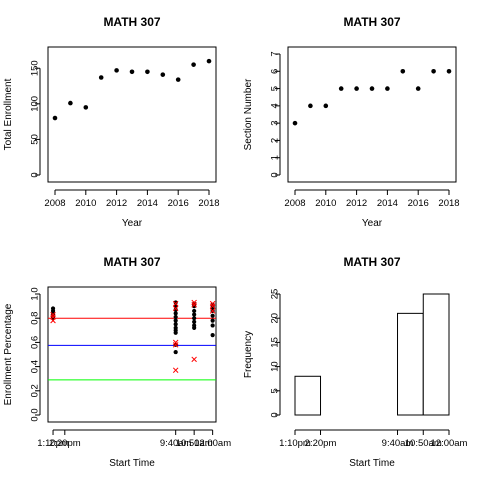 The width and height of the screenshot is (480, 480). What do you see at coordinates (35, 139) in the screenshot?
I see `y-tick-label: 50` at bounding box center [35, 139].